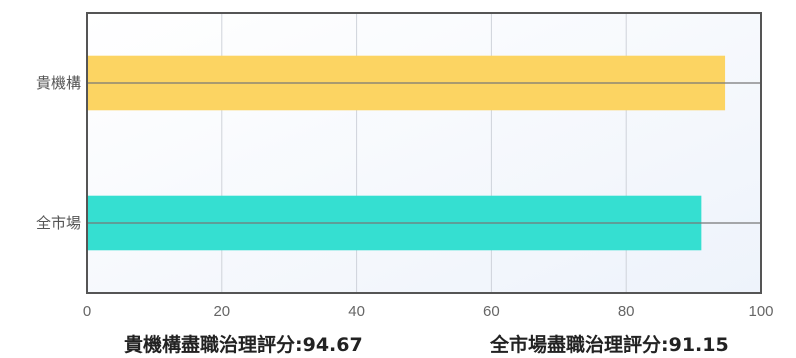 The height and width of the screenshot is (358, 796). What do you see at coordinates (760, 311) in the screenshot?
I see `x-tick-label-100: 100` at bounding box center [760, 311].